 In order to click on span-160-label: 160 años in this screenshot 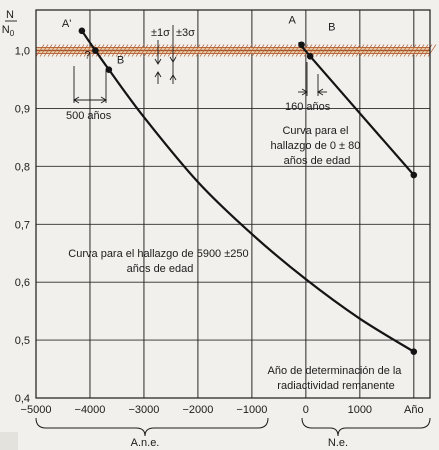, I will do `click(308, 107)`.